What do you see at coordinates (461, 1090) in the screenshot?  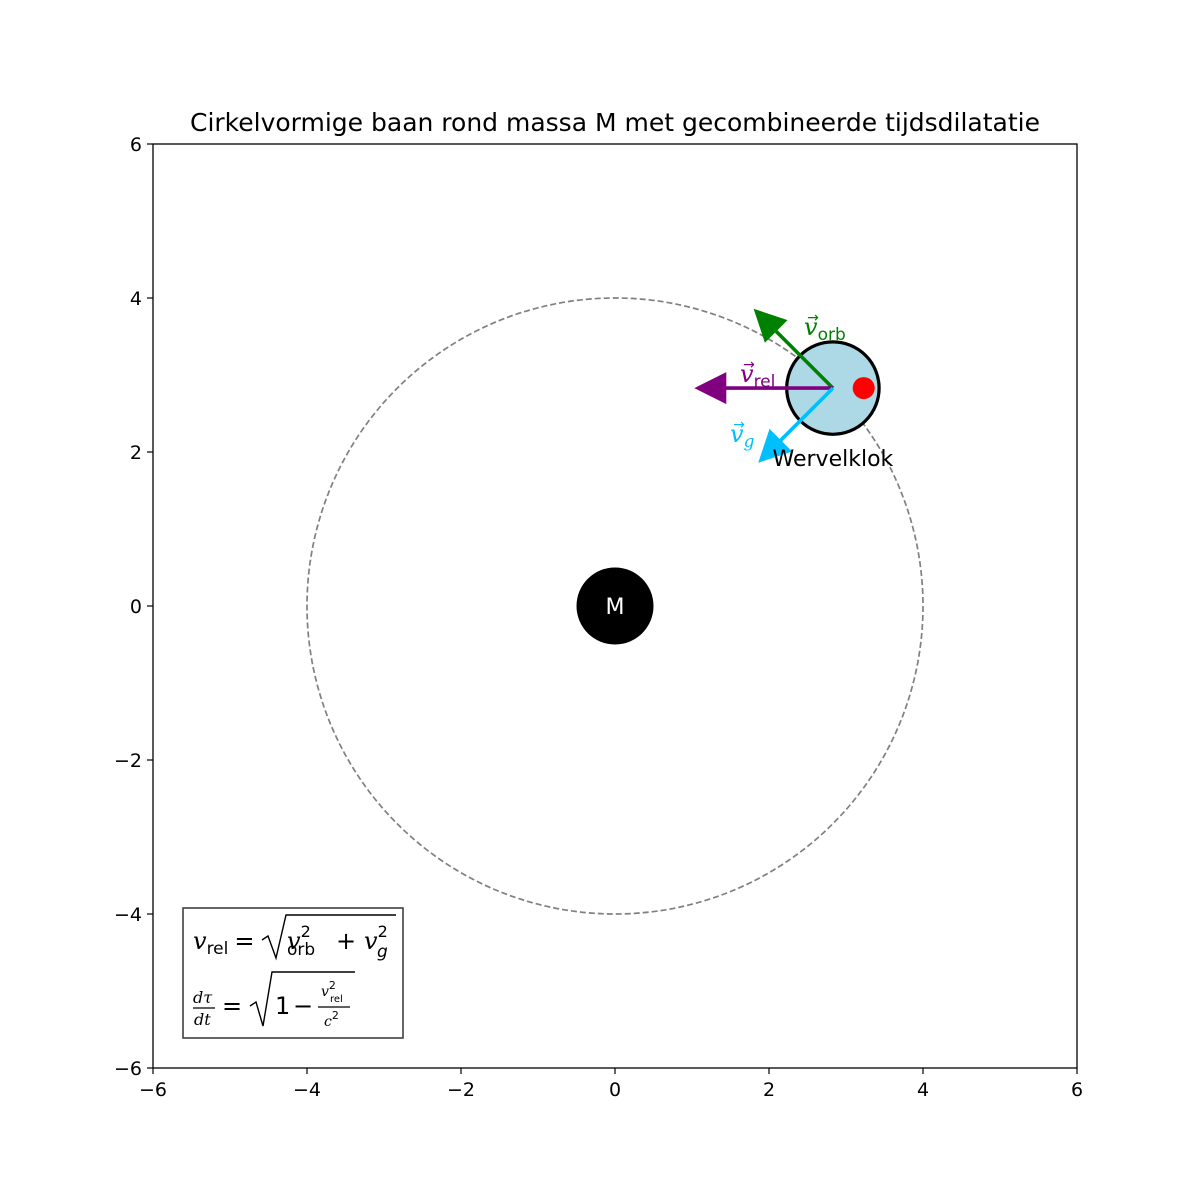 I see `x-tick-label: −2` at bounding box center [461, 1090].